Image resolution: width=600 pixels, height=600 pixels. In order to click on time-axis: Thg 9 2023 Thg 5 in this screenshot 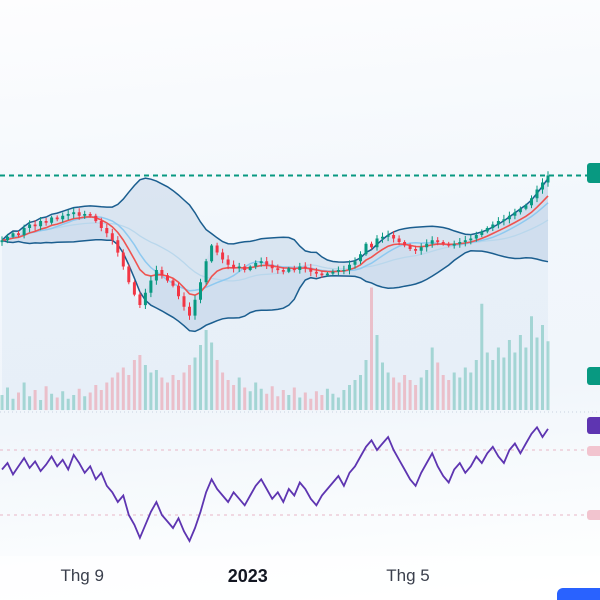, I will do `click(300, 578)`.